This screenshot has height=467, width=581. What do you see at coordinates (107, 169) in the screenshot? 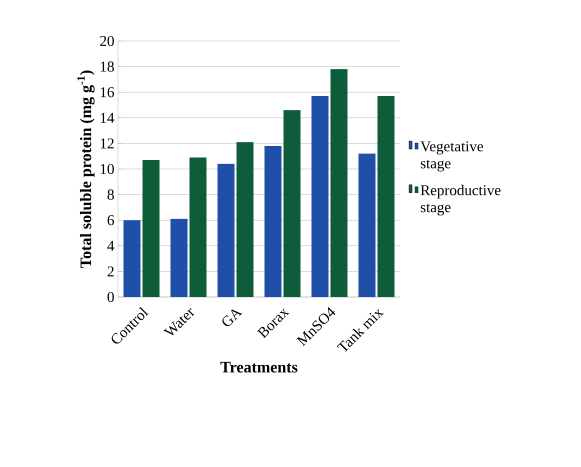
I see `y-tick-label: 10` at bounding box center [107, 169].